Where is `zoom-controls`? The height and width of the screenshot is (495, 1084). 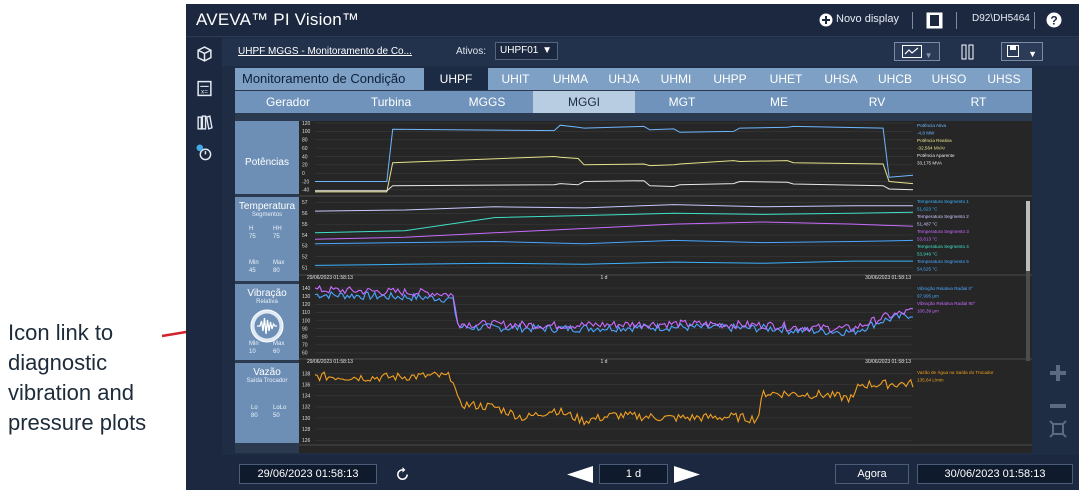
zoom-controls is located at coordinates (1055, 404).